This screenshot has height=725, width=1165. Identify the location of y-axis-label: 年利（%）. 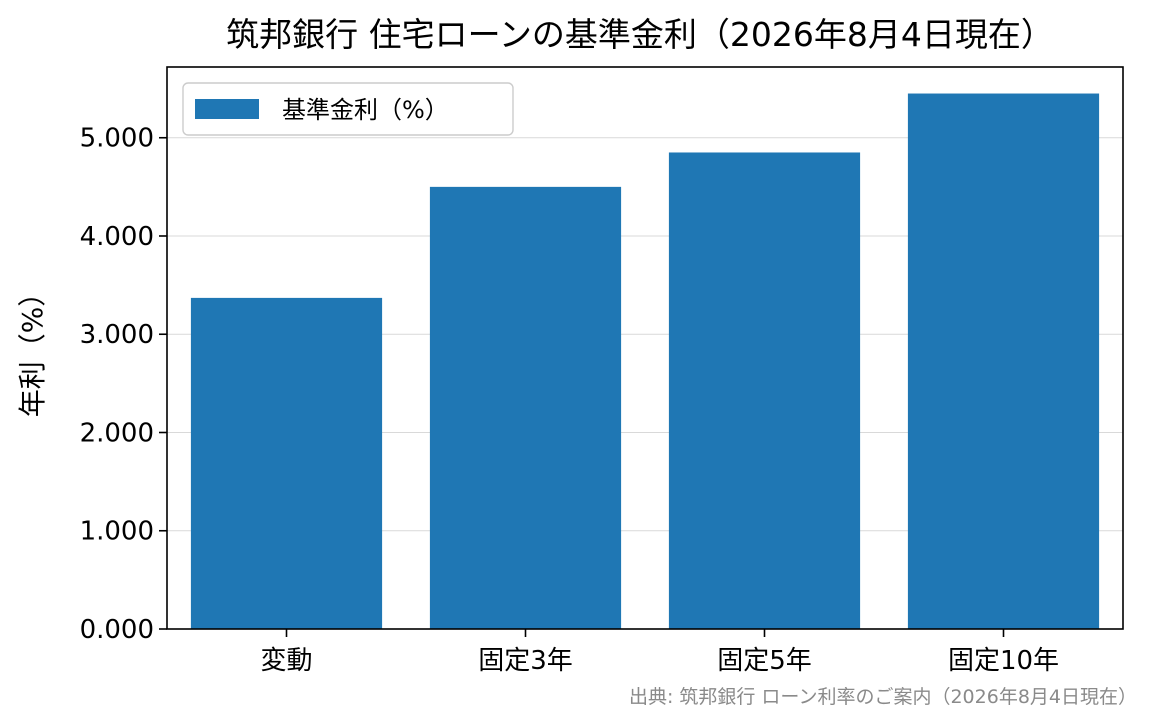
(32, 348).